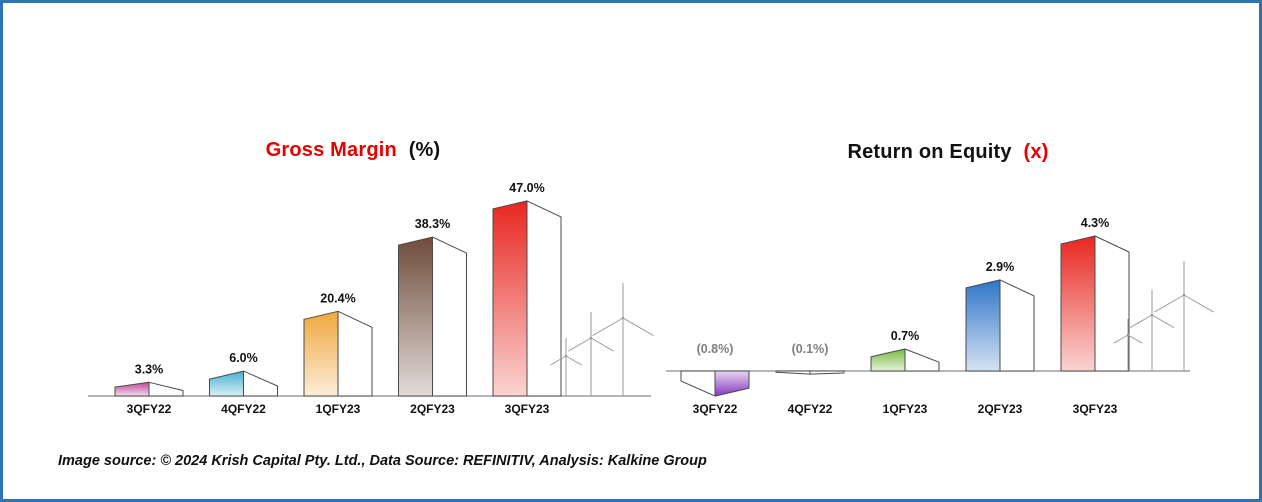 This screenshot has width=1262, height=502. What do you see at coordinates (243, 358) in the screenshot?
I see `value-label: 6.0%` at bounding box center [243, 358].